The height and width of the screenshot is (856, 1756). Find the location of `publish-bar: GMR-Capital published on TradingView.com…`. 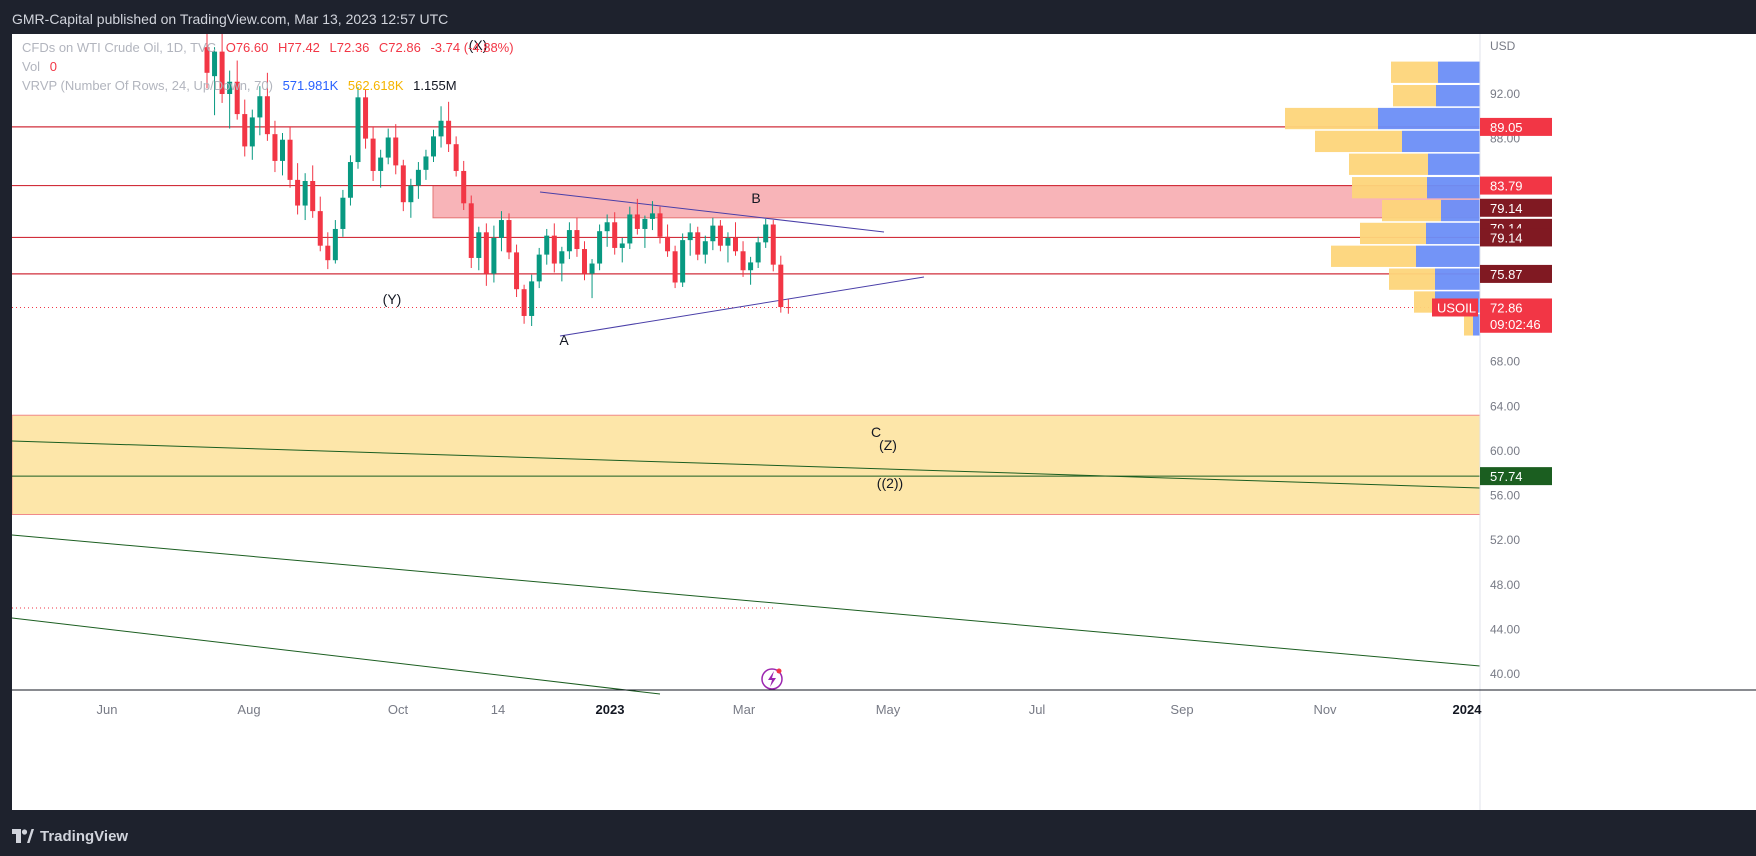

publish-bar: GMR-Capital published on TradingView.com… is located at coordinates (878, 17).